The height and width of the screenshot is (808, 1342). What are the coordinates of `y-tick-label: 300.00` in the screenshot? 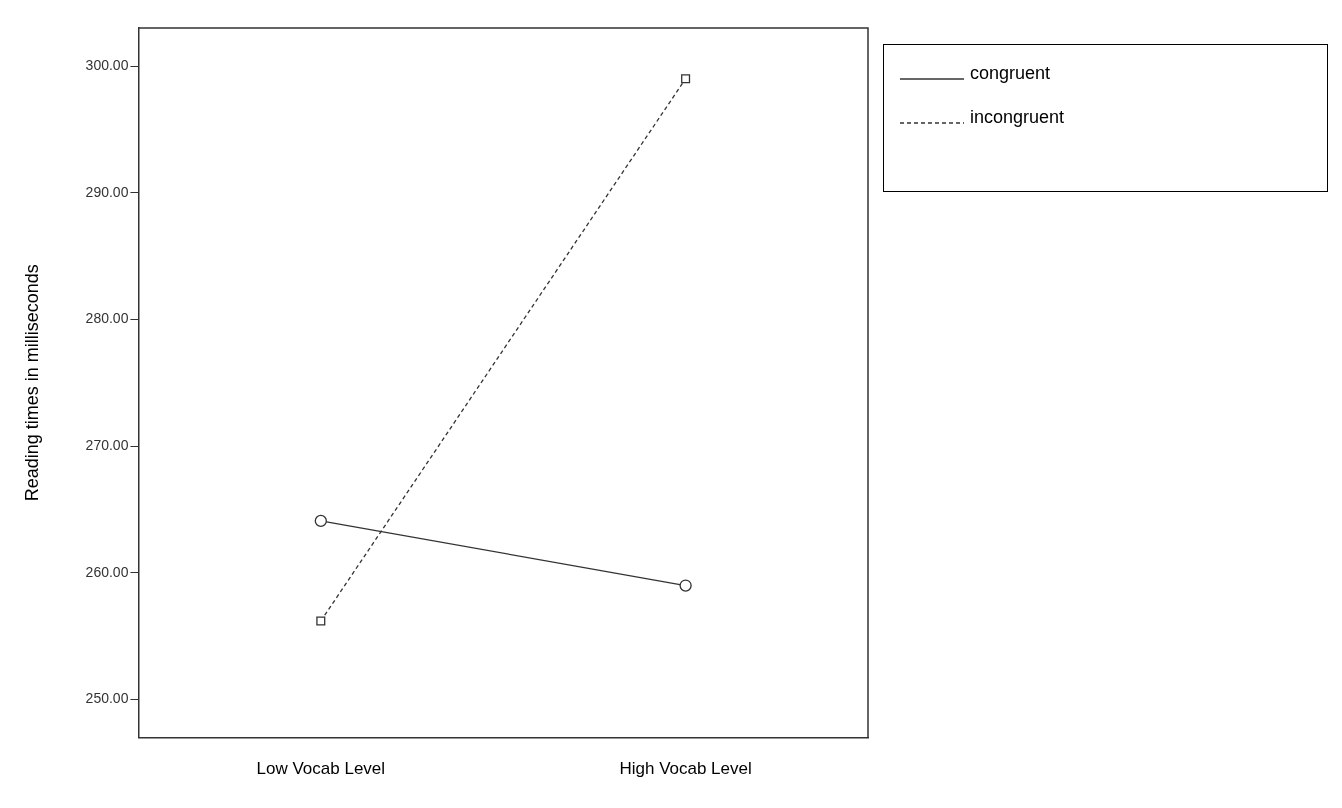 It's located at (107, 64).